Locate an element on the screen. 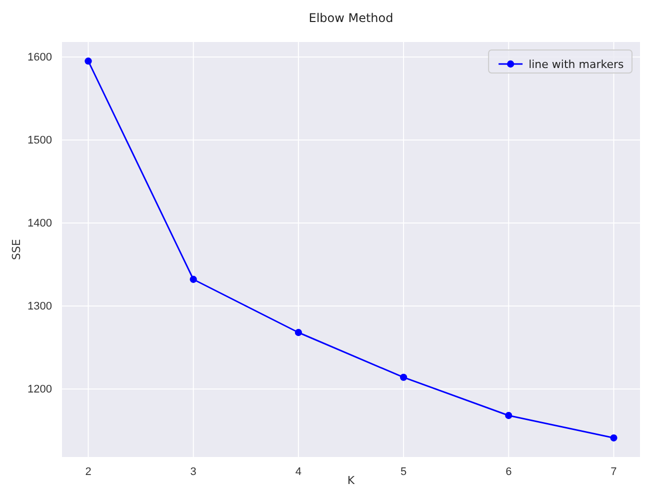 This screenshot has width=650, height=490. x-tick-label: 2 is located at coordinates (88, 472).